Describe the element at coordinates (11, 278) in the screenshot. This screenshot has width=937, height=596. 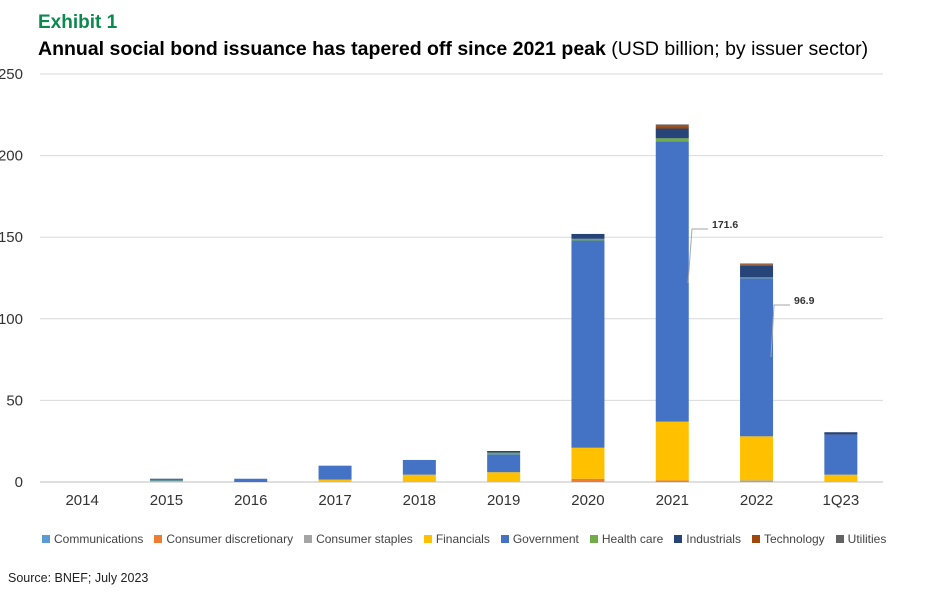
I see `y-axis-labels: 0 50 100 150 200 250` at that location.